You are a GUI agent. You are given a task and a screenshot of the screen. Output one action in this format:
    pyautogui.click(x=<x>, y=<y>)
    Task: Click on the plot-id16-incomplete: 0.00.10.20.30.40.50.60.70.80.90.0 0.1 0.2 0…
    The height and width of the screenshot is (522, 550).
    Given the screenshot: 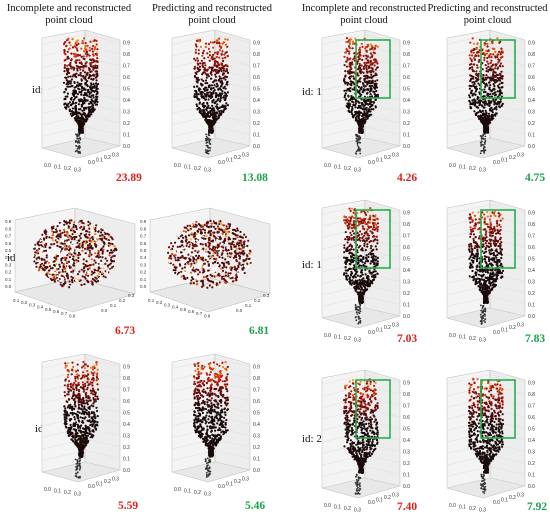 What is the action you would take?
    pyautogui.click(x=365, y=101)
    